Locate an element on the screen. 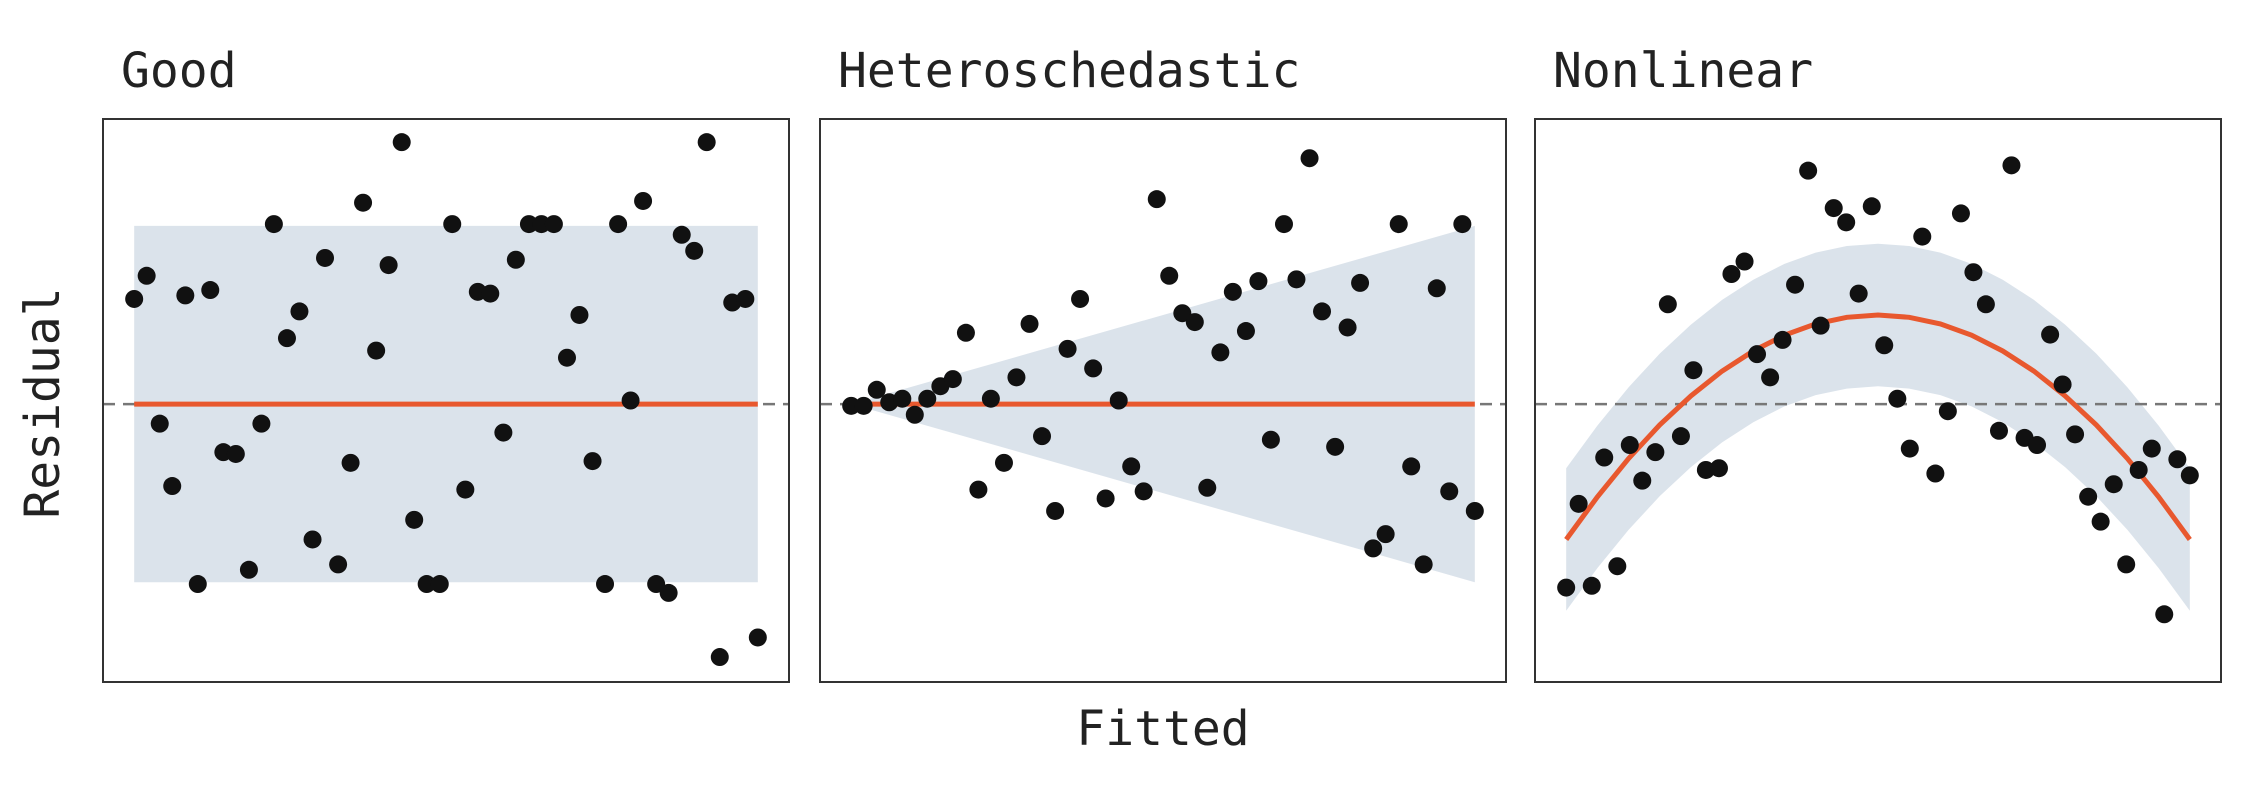 The width and height of the screenshot is (2250, 787). y-axis-label: Residual is located at coordinates (43, 402).